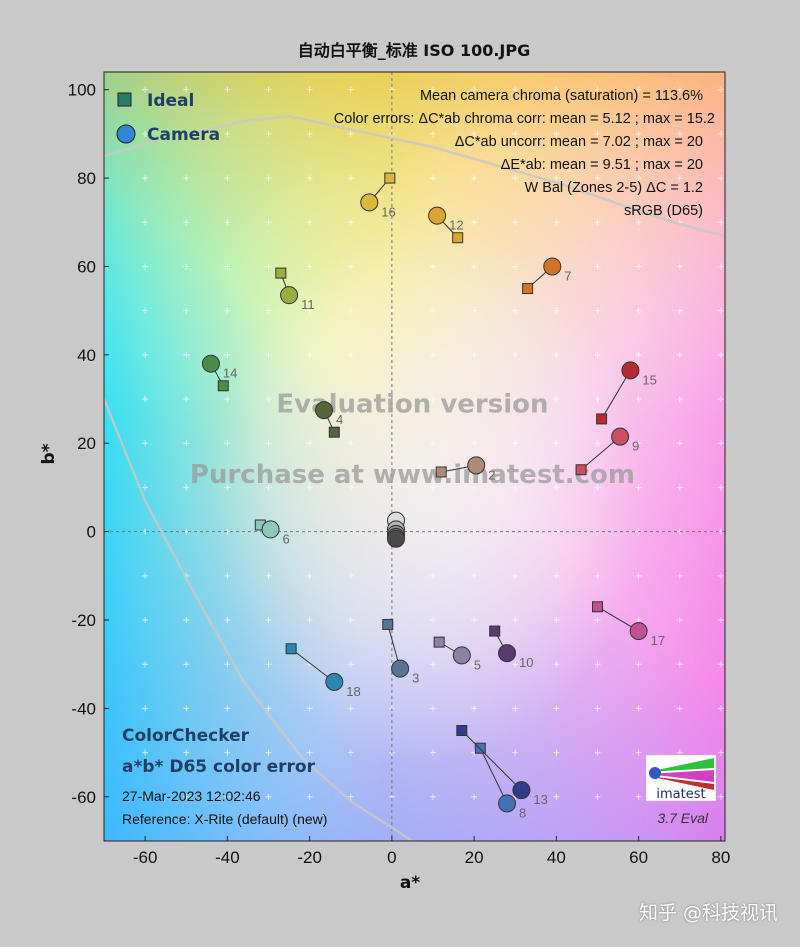 The width and height of the screenshot is (800, 947). I want to click on point-label-3: 3, so click(415, 678).